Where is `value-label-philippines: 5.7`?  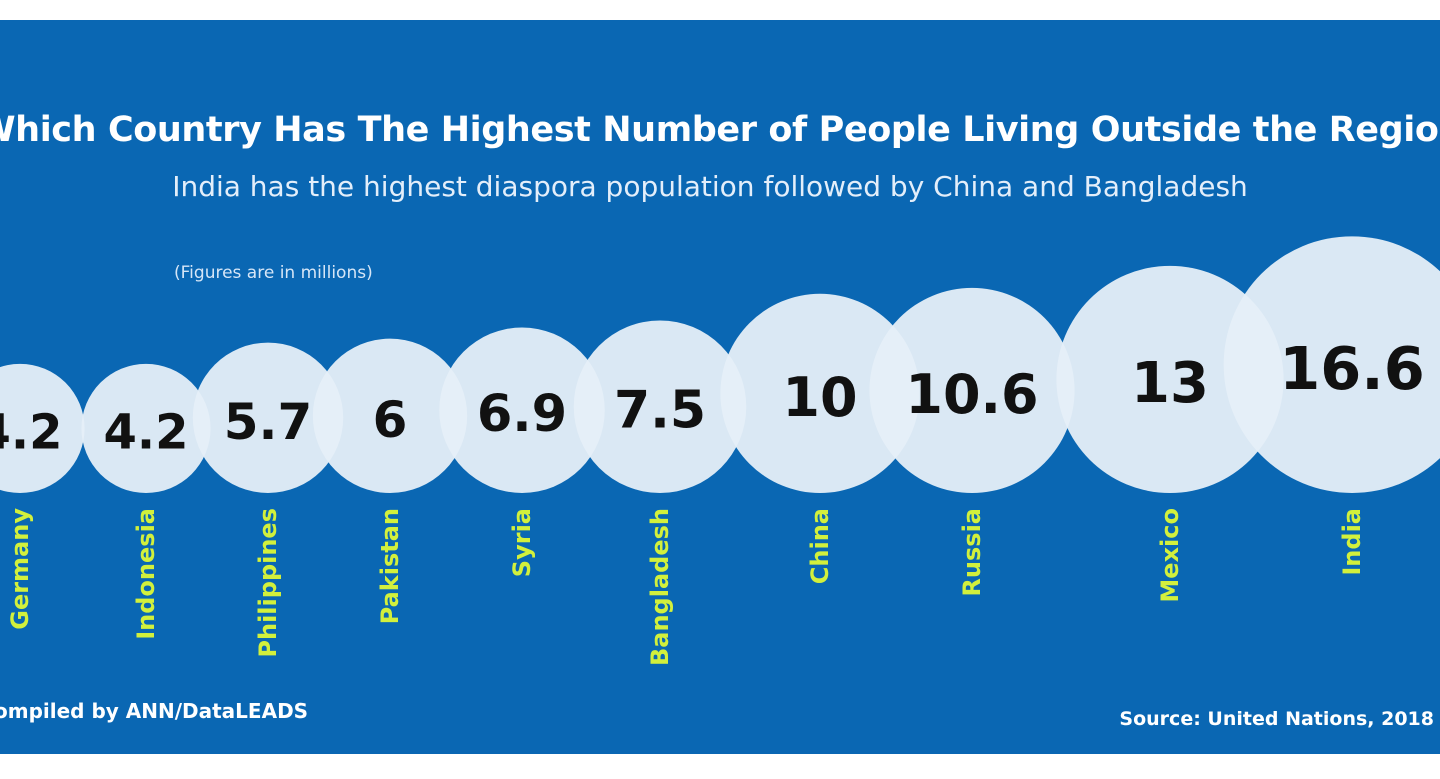
value-label-philippines: 5.7 is located at coordinates (268, 422).